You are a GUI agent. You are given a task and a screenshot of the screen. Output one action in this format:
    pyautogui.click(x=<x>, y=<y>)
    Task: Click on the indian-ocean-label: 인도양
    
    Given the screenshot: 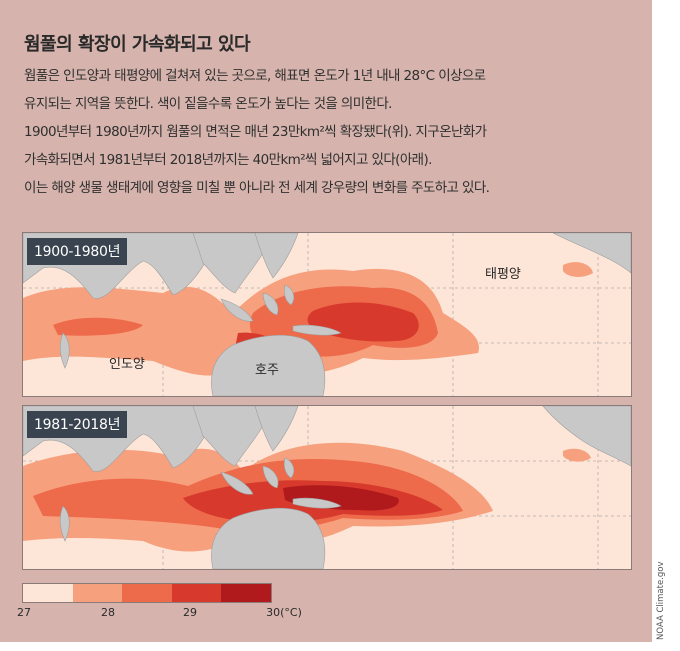 What is the action you would take?
    pyautogui.click(x=127, y=364)
    